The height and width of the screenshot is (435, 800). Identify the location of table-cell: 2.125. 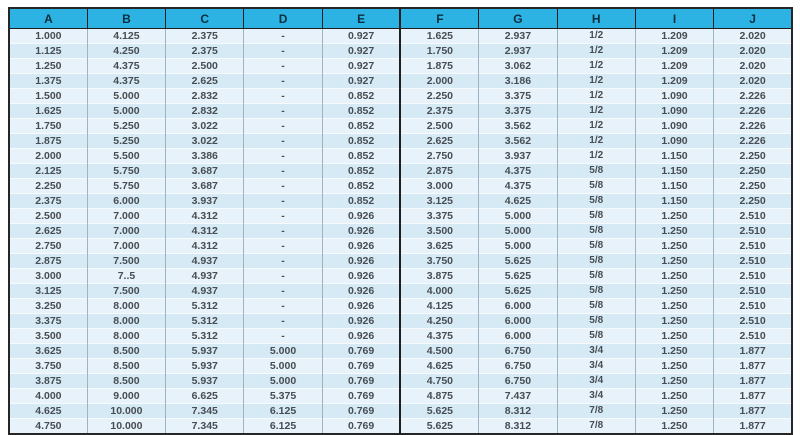
(48, 171).